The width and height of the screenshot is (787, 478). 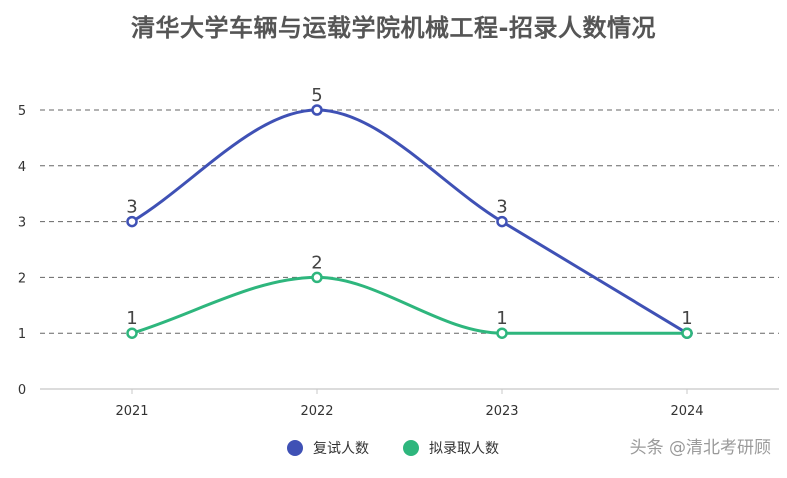 I want to click on chart-title: 清华大学车辆与运载学院机械工程-招录人数情况, so click(x=393, y=28).